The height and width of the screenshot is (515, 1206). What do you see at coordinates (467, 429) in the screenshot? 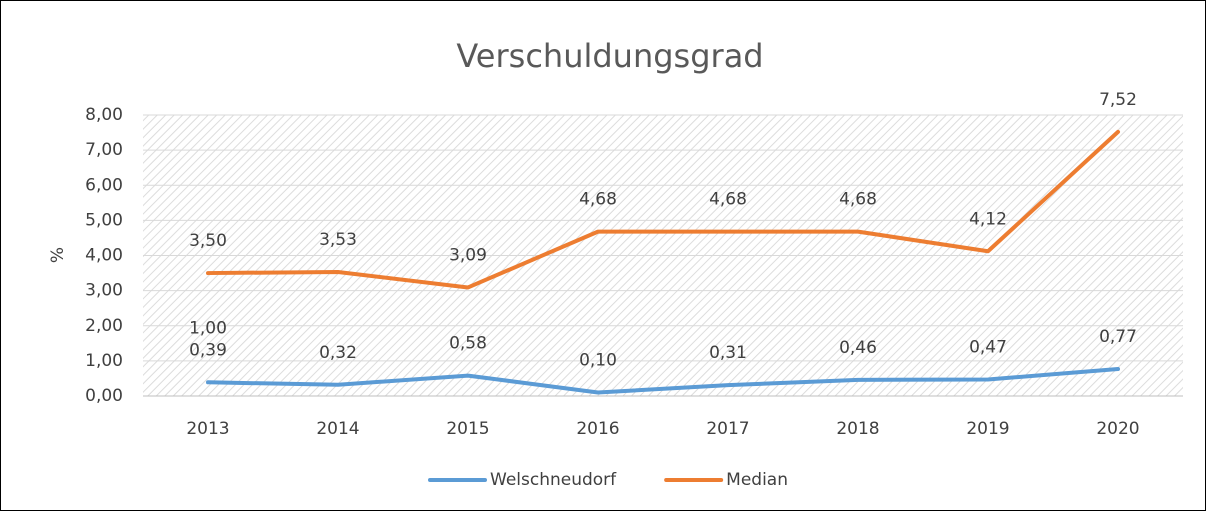
I see `x-tick-label: 2015` at bounding box center [467, 429].